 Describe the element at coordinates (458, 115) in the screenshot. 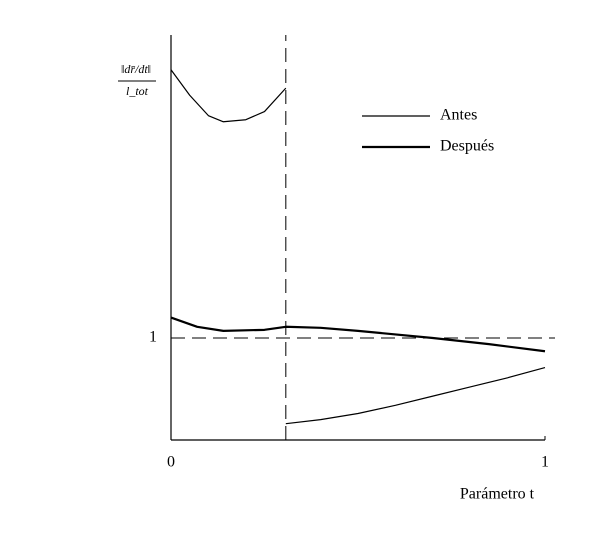

I see `legend-label: Antes` at that location.